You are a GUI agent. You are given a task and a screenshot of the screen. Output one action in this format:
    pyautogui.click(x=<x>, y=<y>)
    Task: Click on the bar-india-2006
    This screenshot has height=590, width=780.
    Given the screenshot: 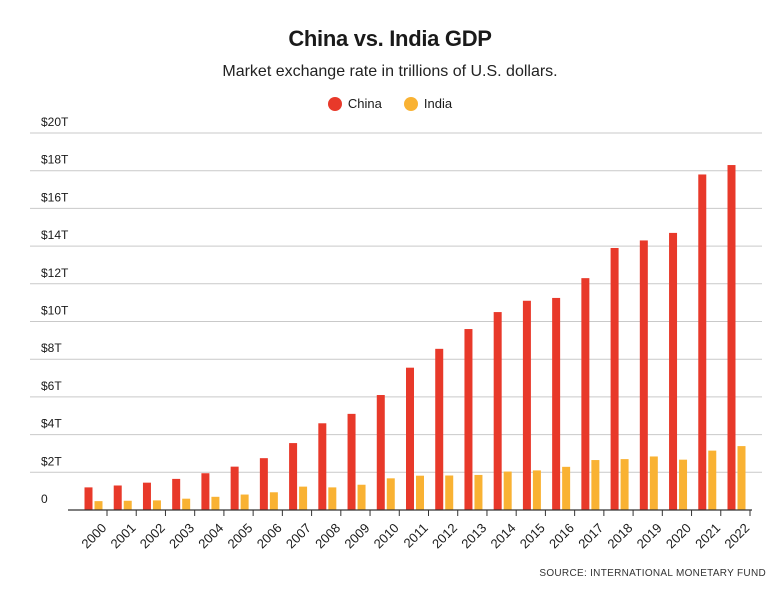 What is the action you would take?
    pyautogui.click(x=273, y=501)
    